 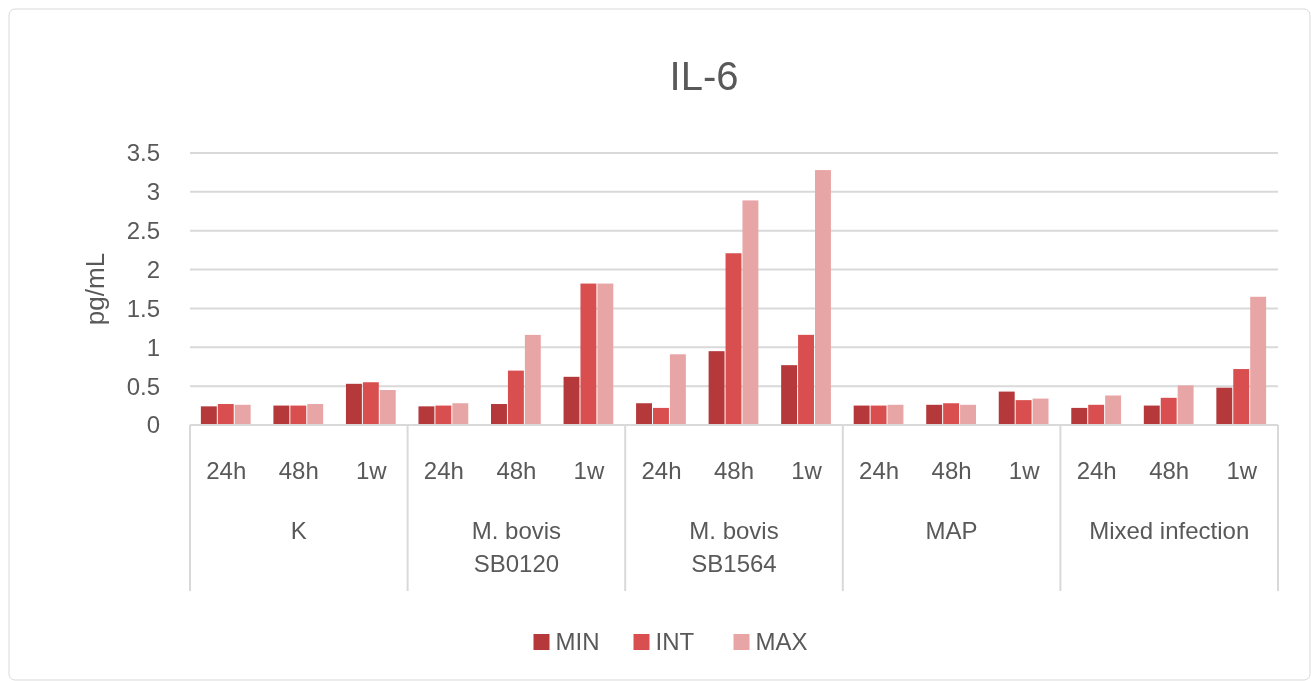 I want to click on y-tick-label: 0, so click(x=153, y=425).